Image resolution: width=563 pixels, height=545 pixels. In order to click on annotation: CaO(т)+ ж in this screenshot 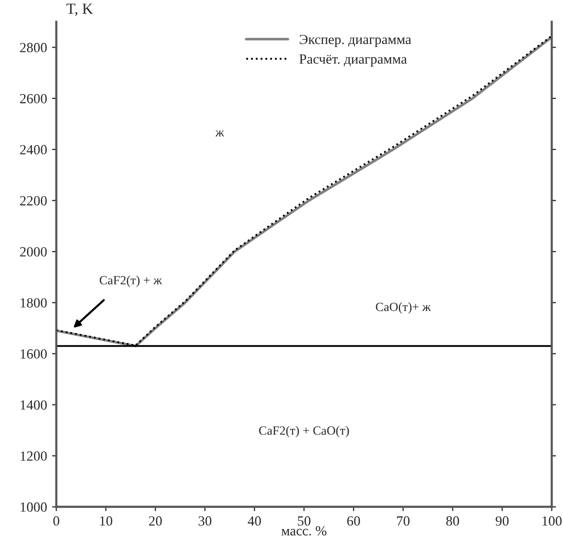, I will do `click(403, 308)`.